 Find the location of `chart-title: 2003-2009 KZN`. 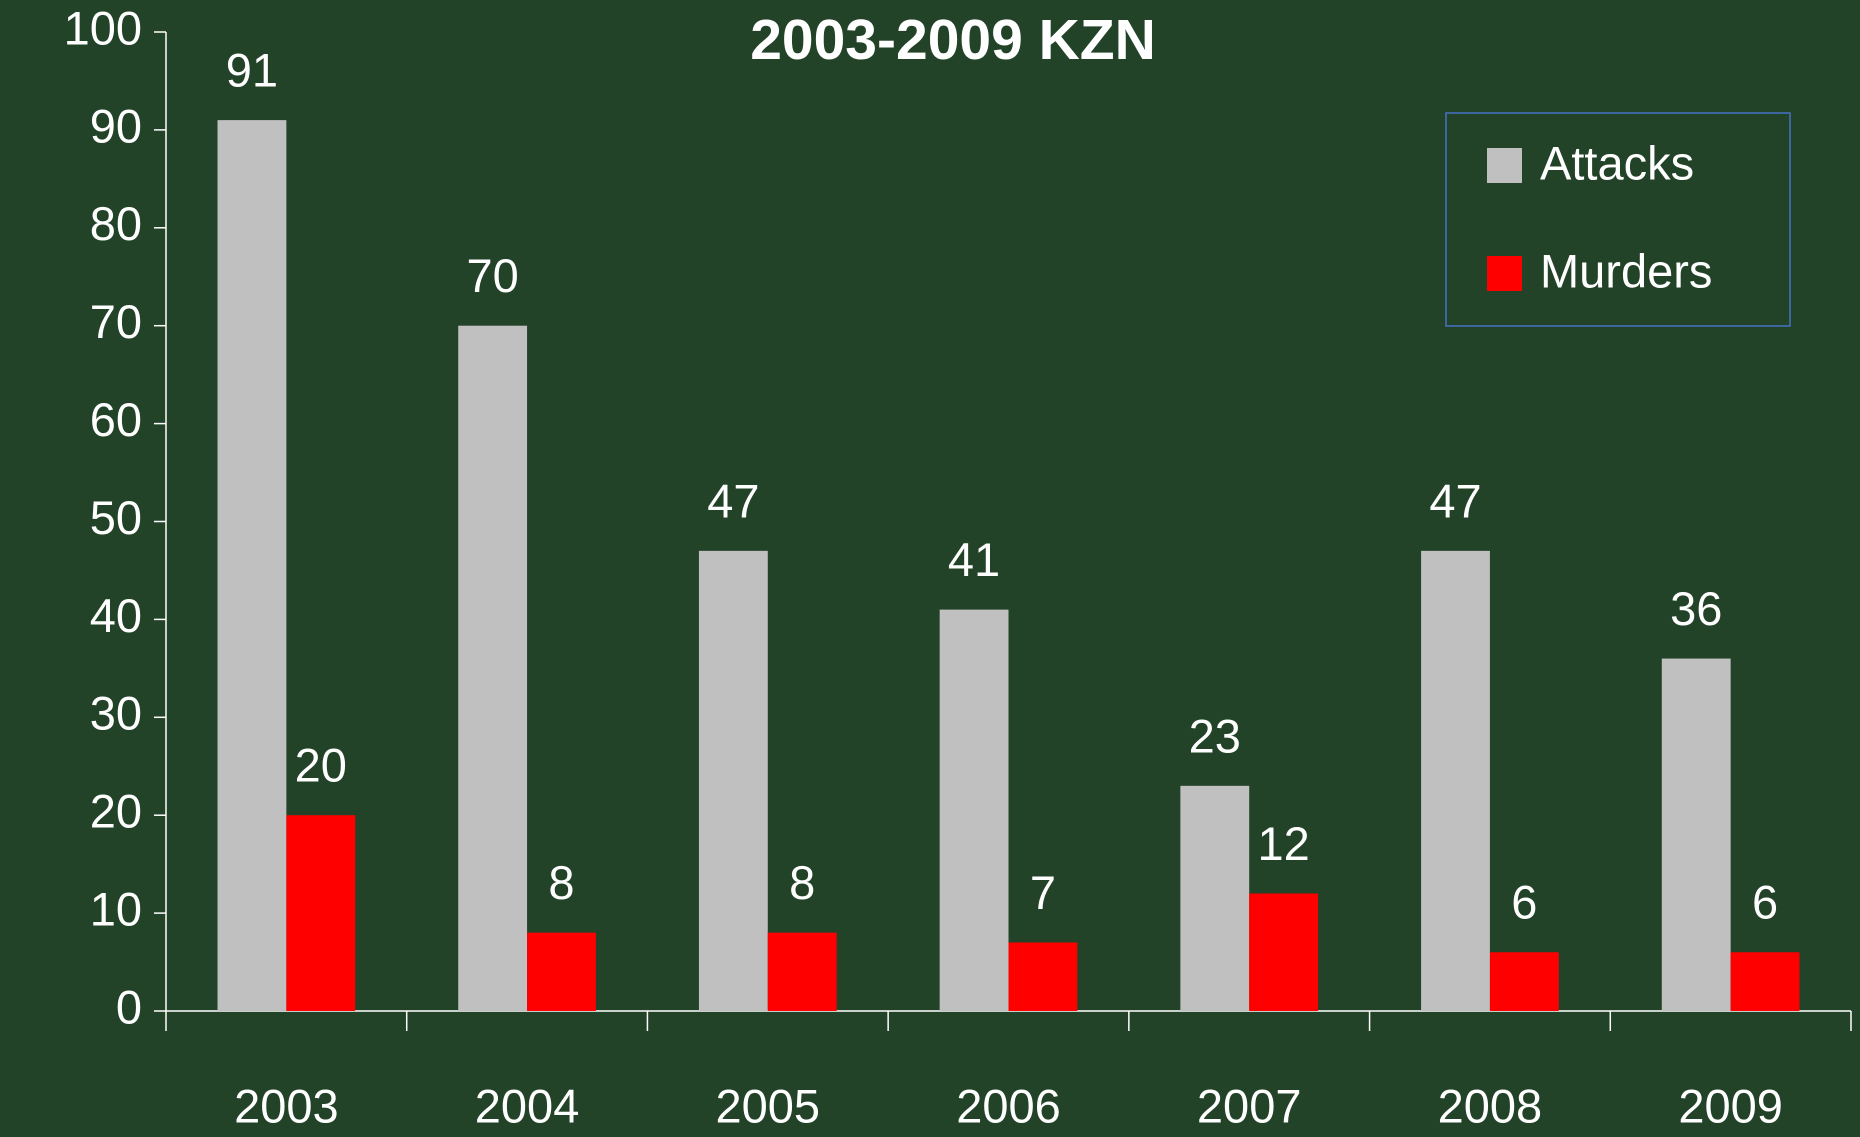

chart-title: 2003-2009 KZN is located at coordinates (953, 40).